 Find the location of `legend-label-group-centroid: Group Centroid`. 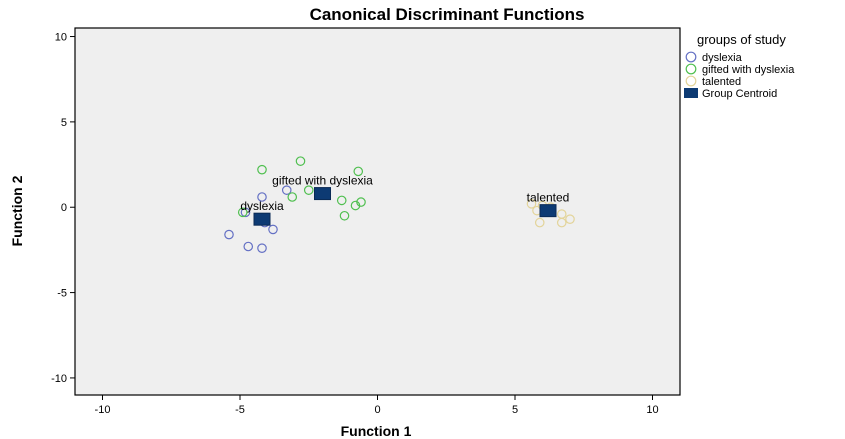

legend-label-group-centroid: Group Centroid is located at coordinates (739, 94).